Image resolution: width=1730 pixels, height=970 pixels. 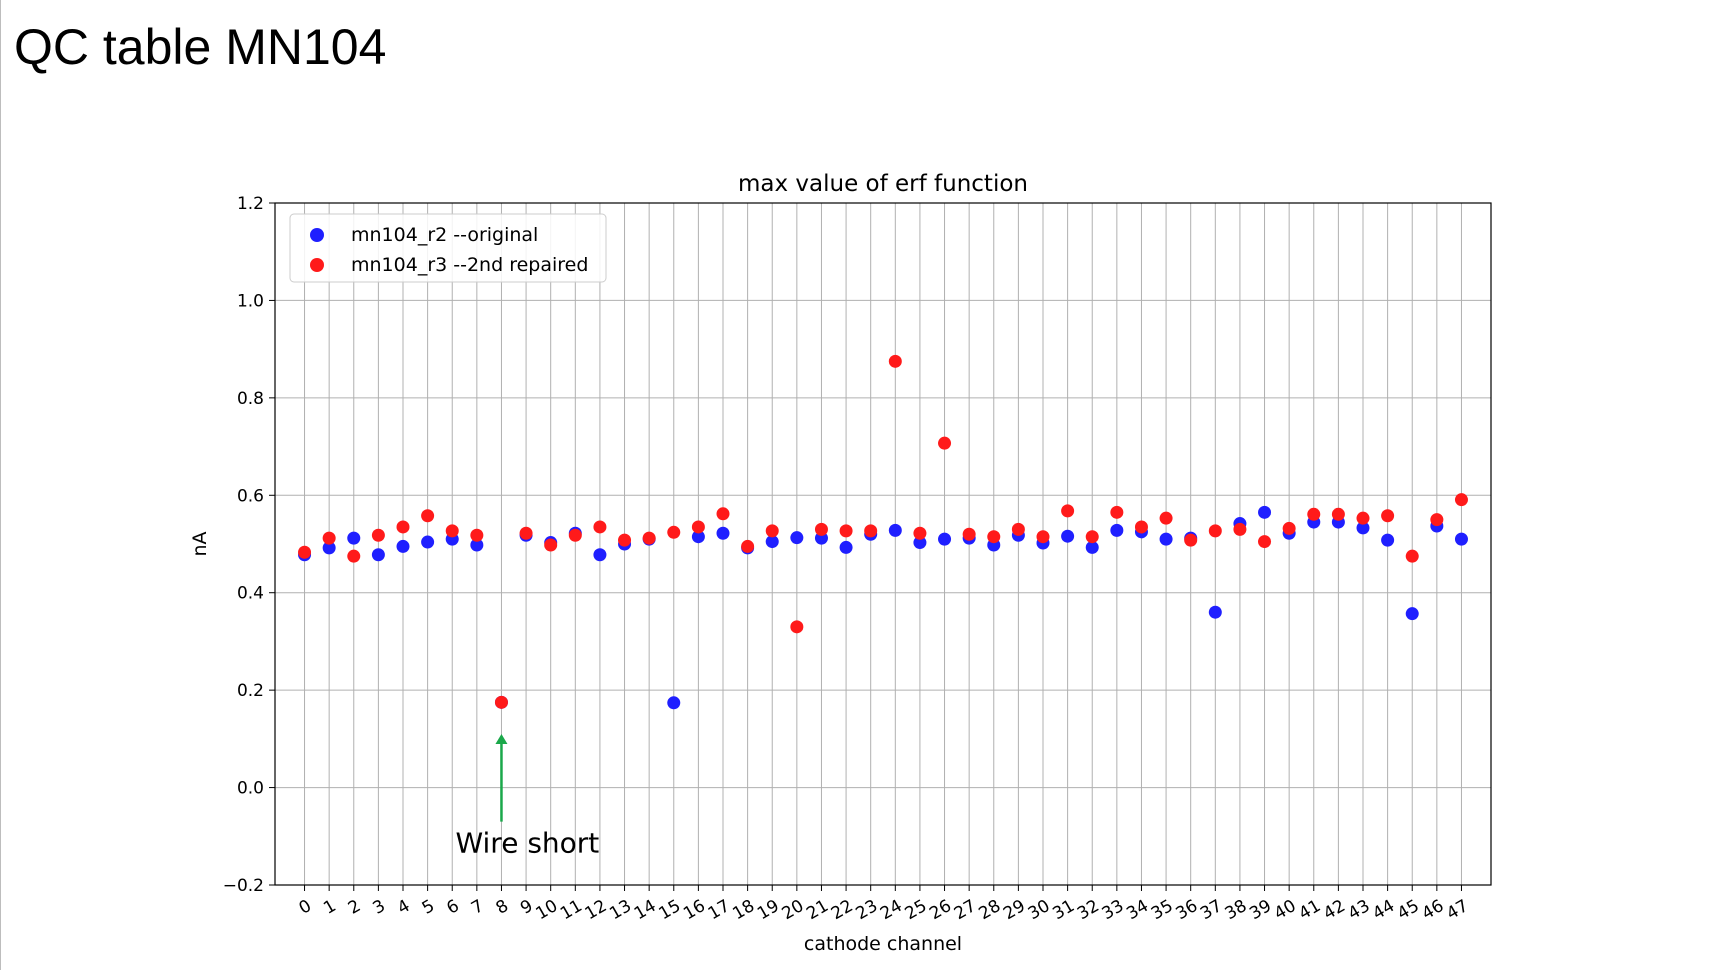 What do you see at coordinates (916, 910) in the screenshot?
I see `x-tick-label: 25` at bounding box center [916, 910].